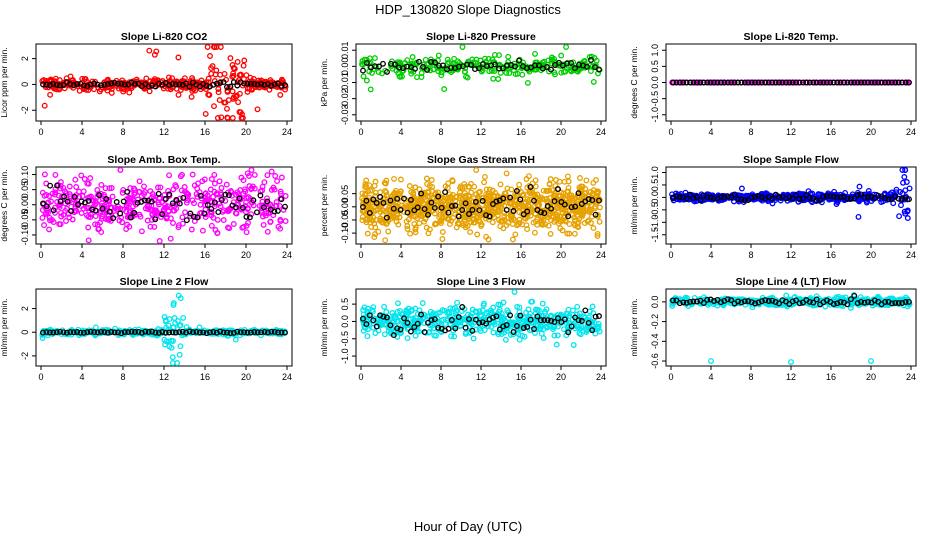 The image size is (936, 540). I want to click on y-axis-label: ml/min per min., so click(324, 327).